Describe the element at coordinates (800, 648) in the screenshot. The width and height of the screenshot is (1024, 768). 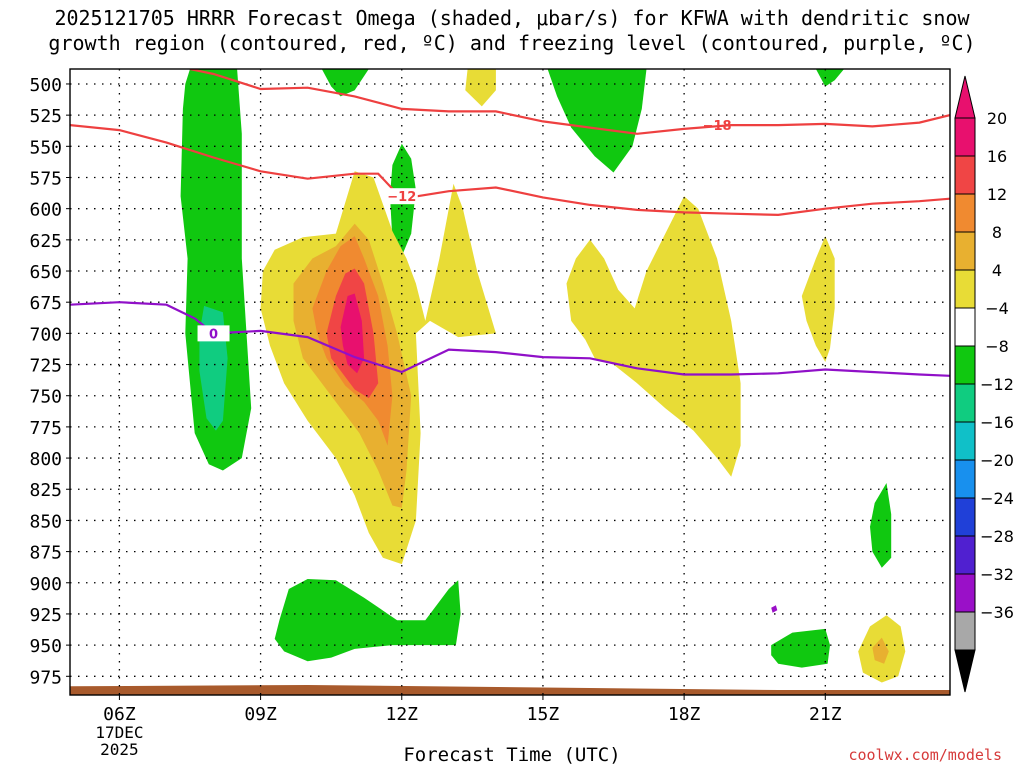
I see `omega-neg4-blob-20z` at that location.